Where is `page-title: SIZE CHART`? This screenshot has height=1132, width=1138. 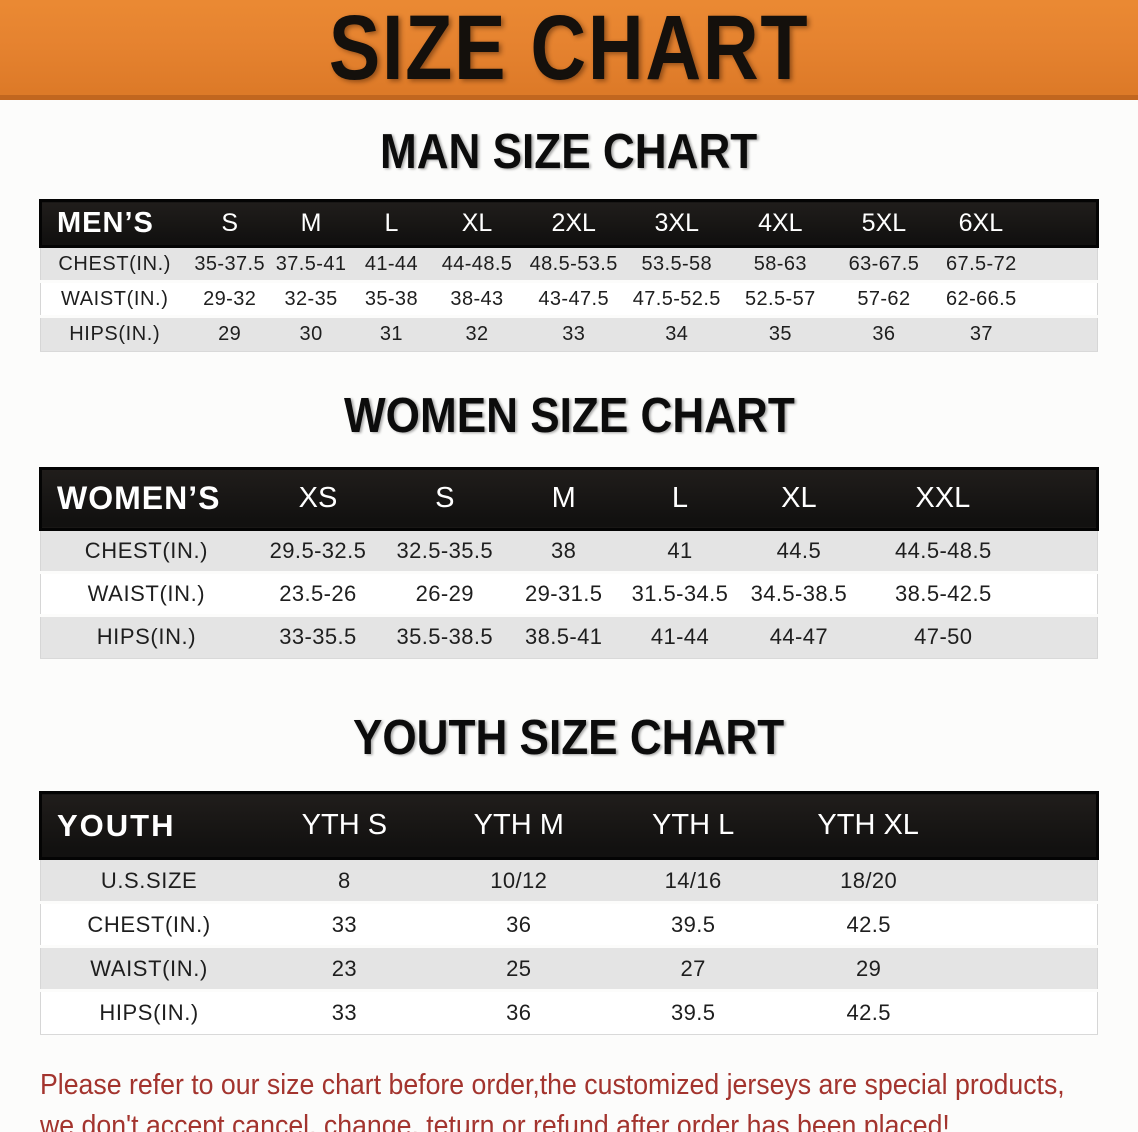
page-title: SIZE CHART is located at coordinates (569, 49).